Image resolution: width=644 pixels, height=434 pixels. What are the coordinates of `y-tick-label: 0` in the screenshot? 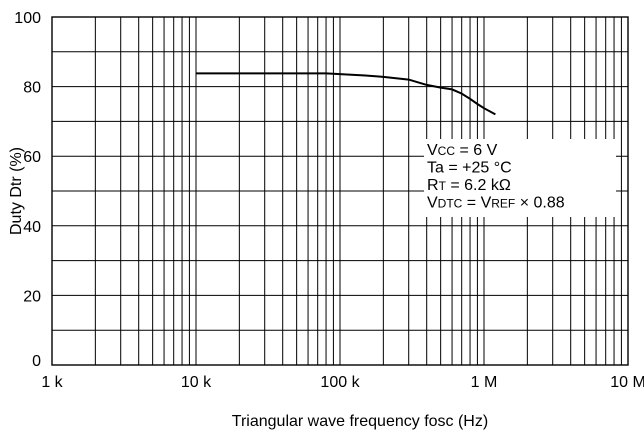 It's located at (36, 361).